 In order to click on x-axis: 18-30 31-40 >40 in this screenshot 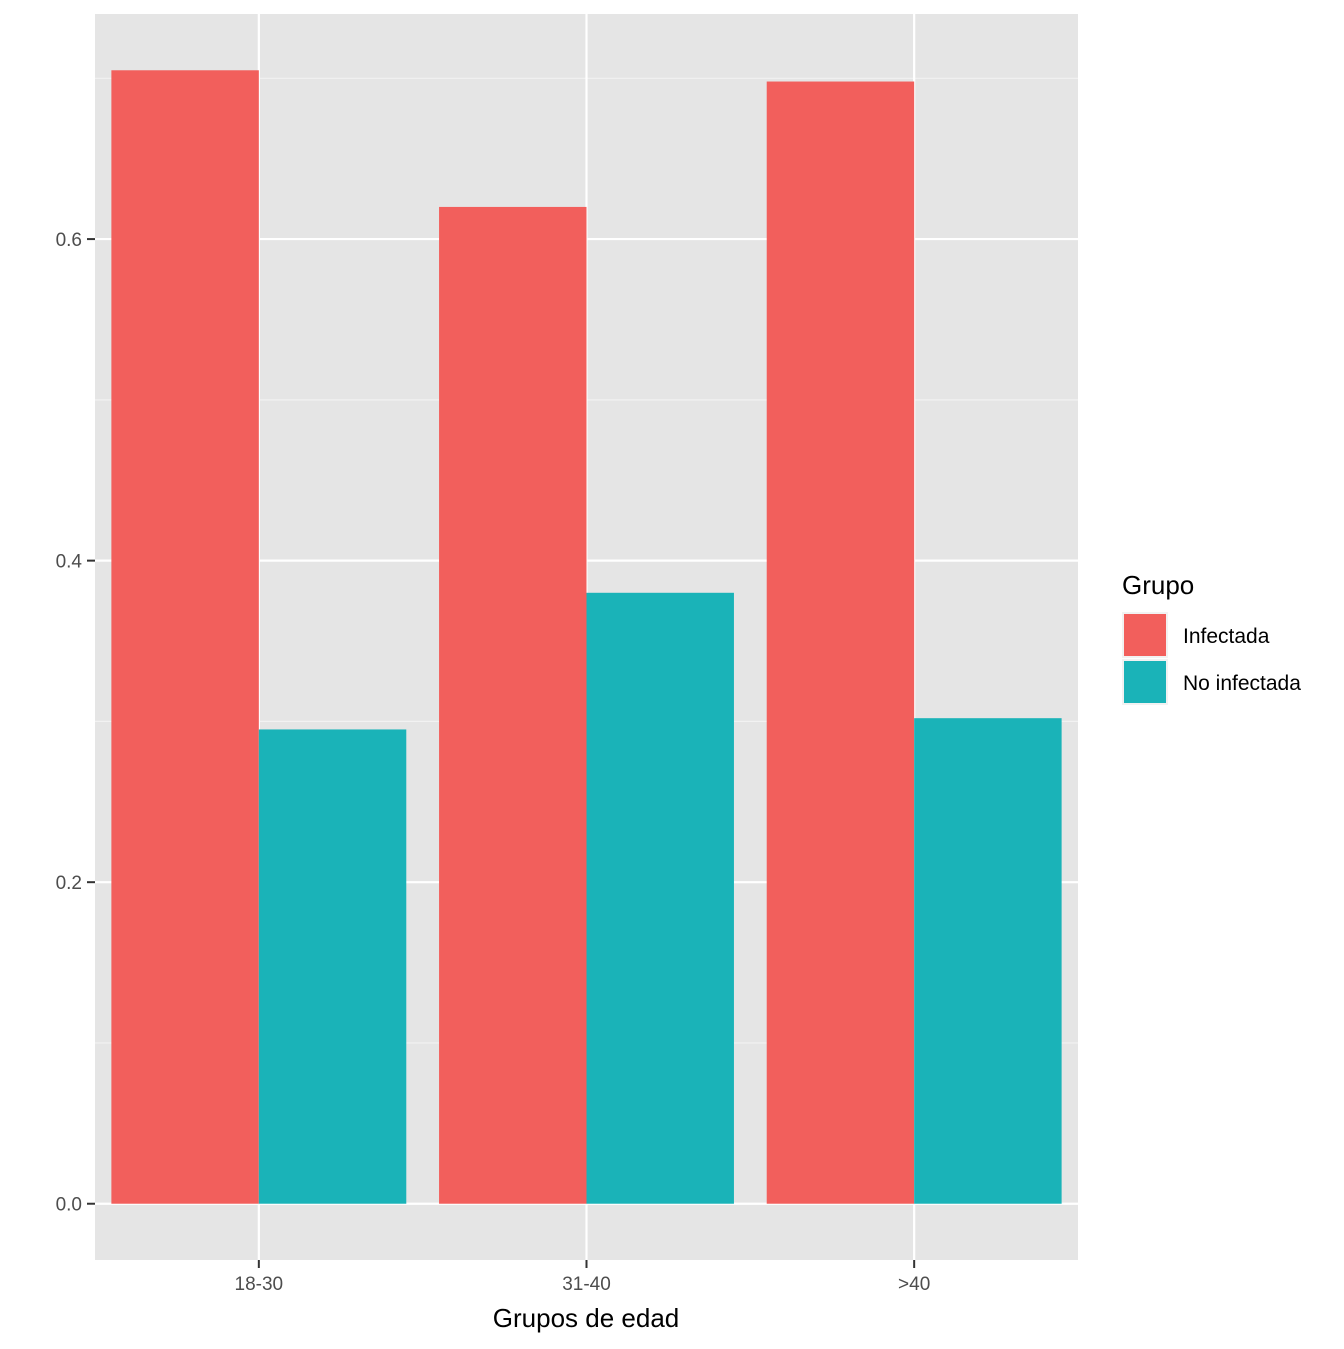, I will do `click(582, 1277)`.